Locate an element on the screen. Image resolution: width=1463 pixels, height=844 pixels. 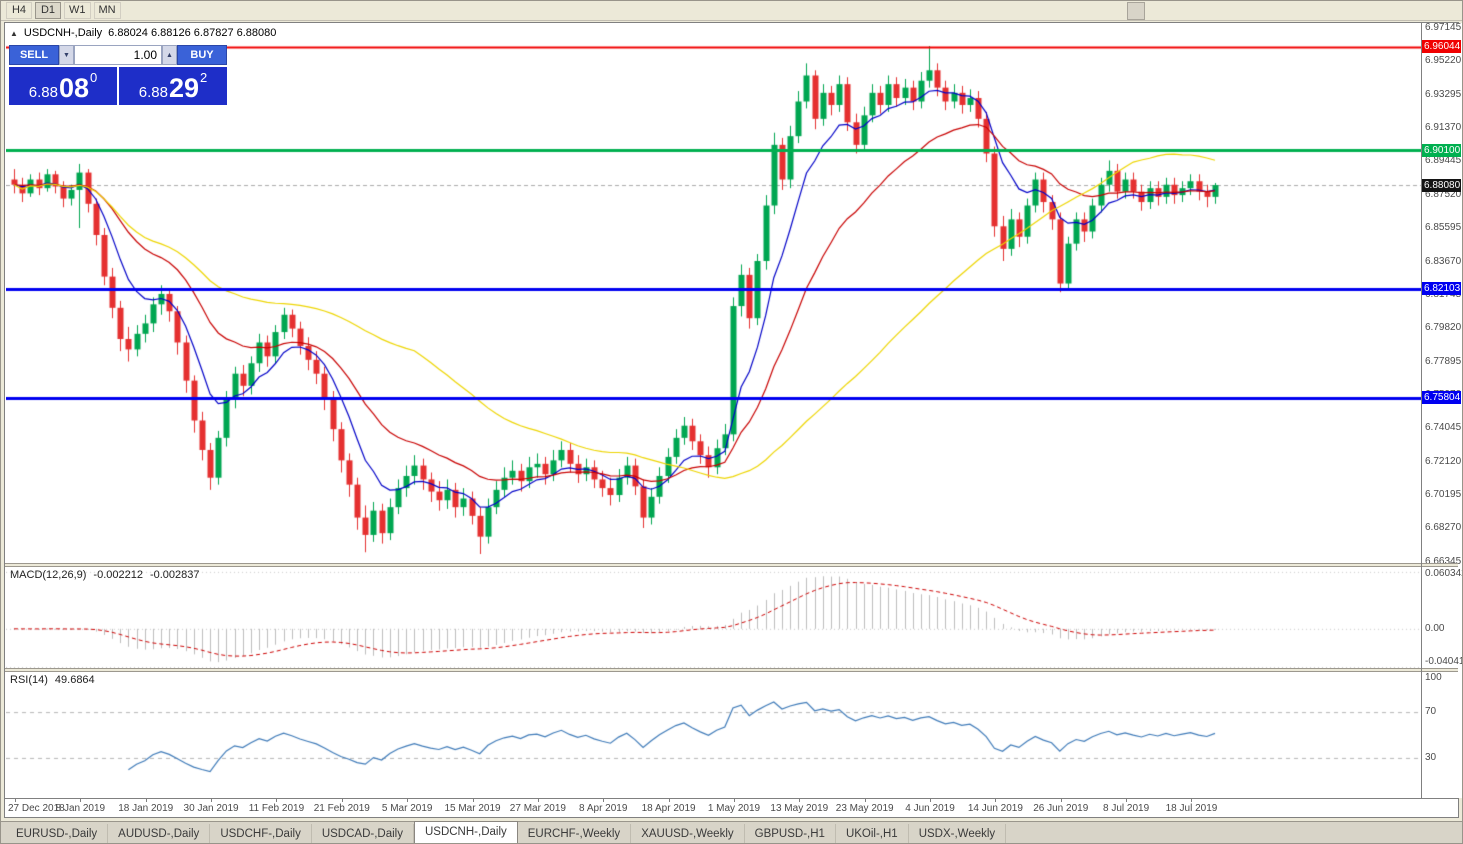
buy-button: BUY is located at coordinates (202, 55).